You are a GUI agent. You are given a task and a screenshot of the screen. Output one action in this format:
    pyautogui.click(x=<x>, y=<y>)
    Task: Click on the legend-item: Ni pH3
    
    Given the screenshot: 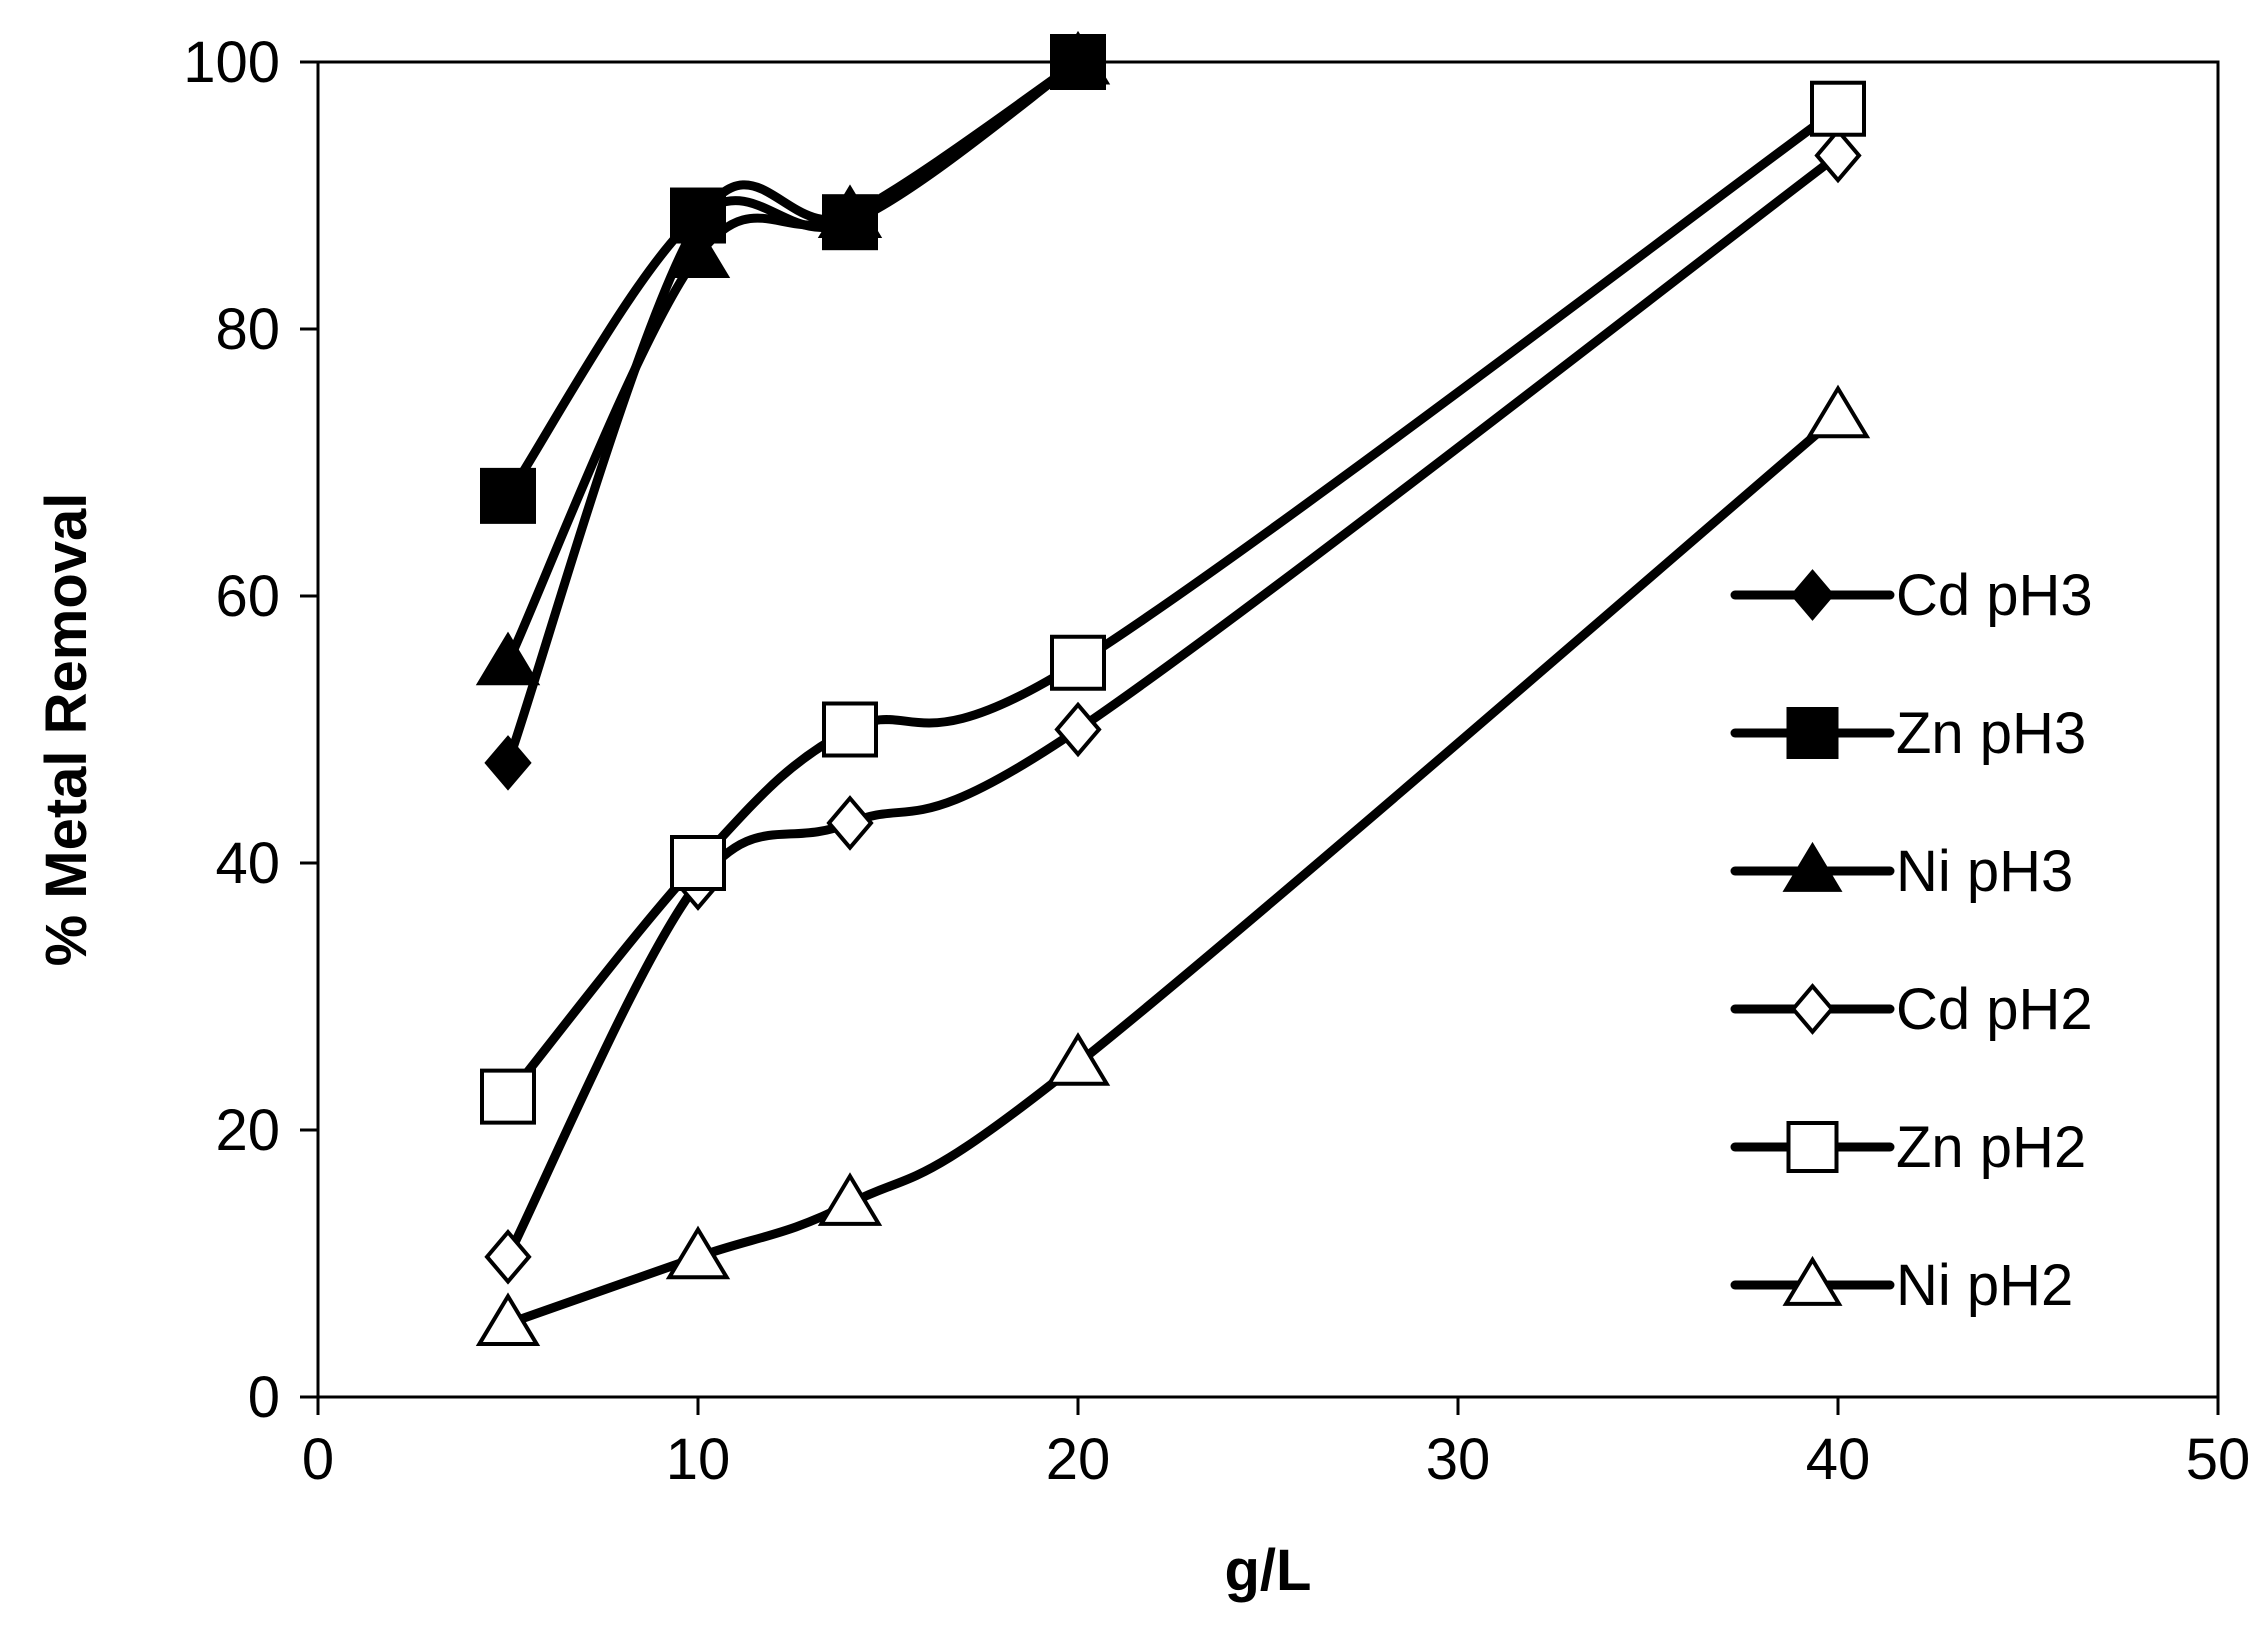 What is the action you would take?
    pyautogui.click(x=1901, y=871)
    